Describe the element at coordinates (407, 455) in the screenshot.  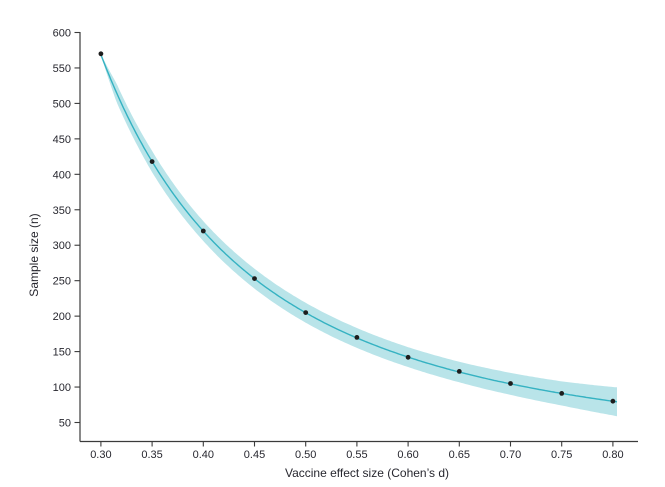
I see `x-tick-label: 0.60` at that location.